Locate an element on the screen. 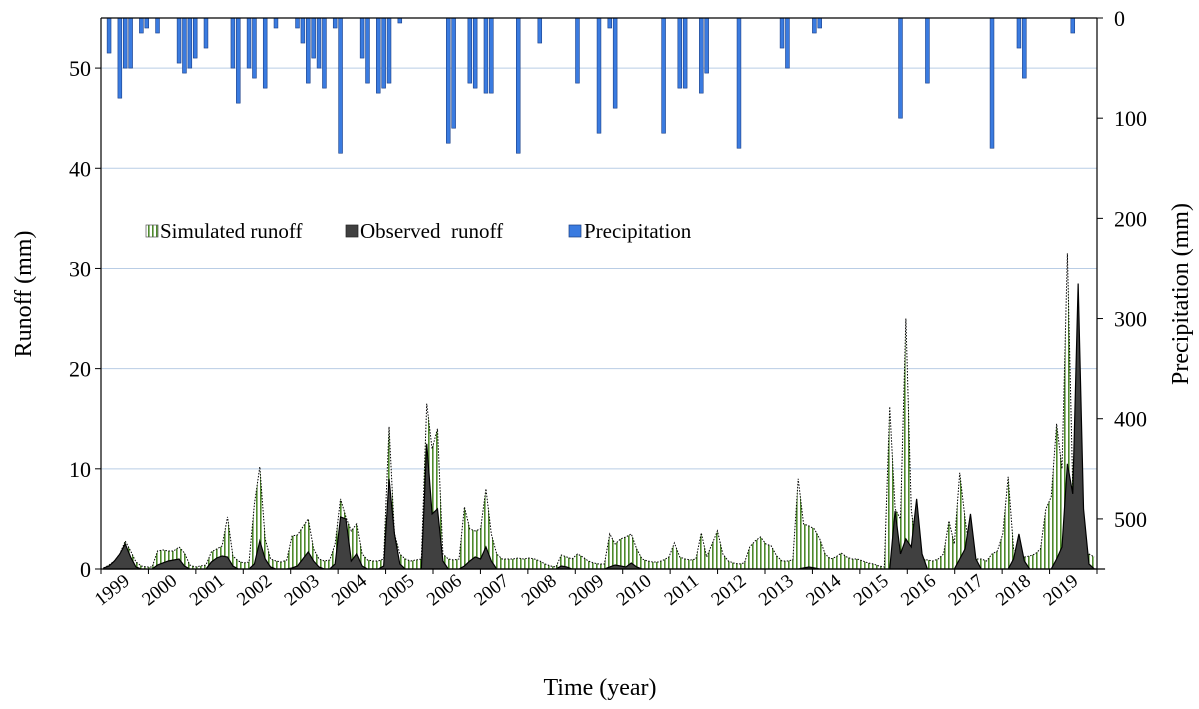 The image size is (1199, 709). x-tick-label: 2002 is located at coordinates (254, 590).